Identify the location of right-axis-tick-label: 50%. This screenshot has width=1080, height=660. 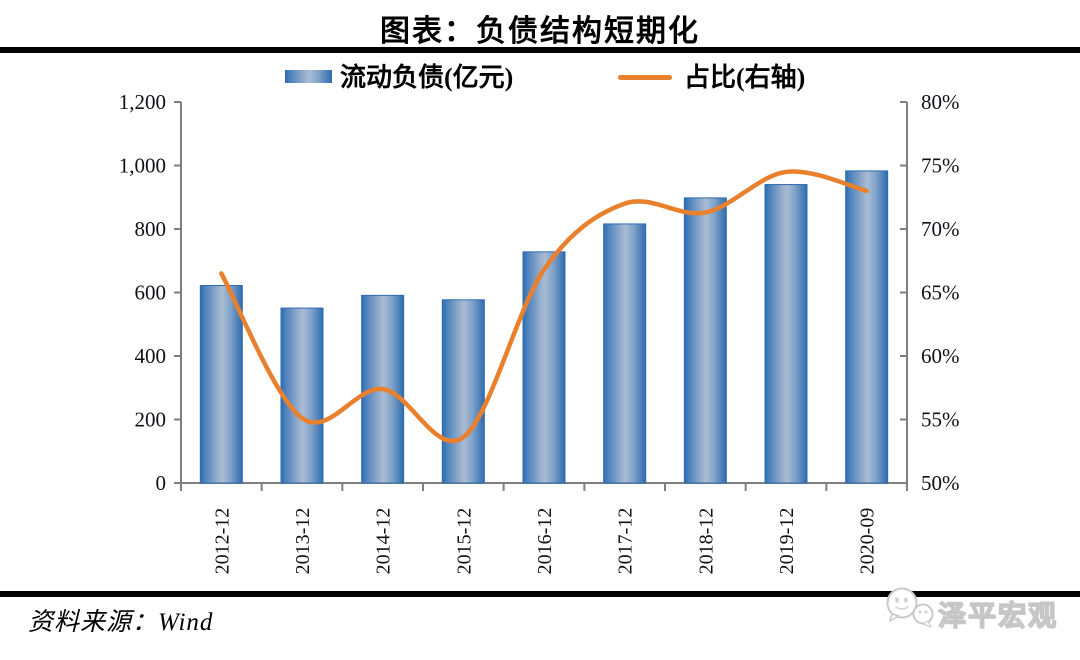
(940, 483).